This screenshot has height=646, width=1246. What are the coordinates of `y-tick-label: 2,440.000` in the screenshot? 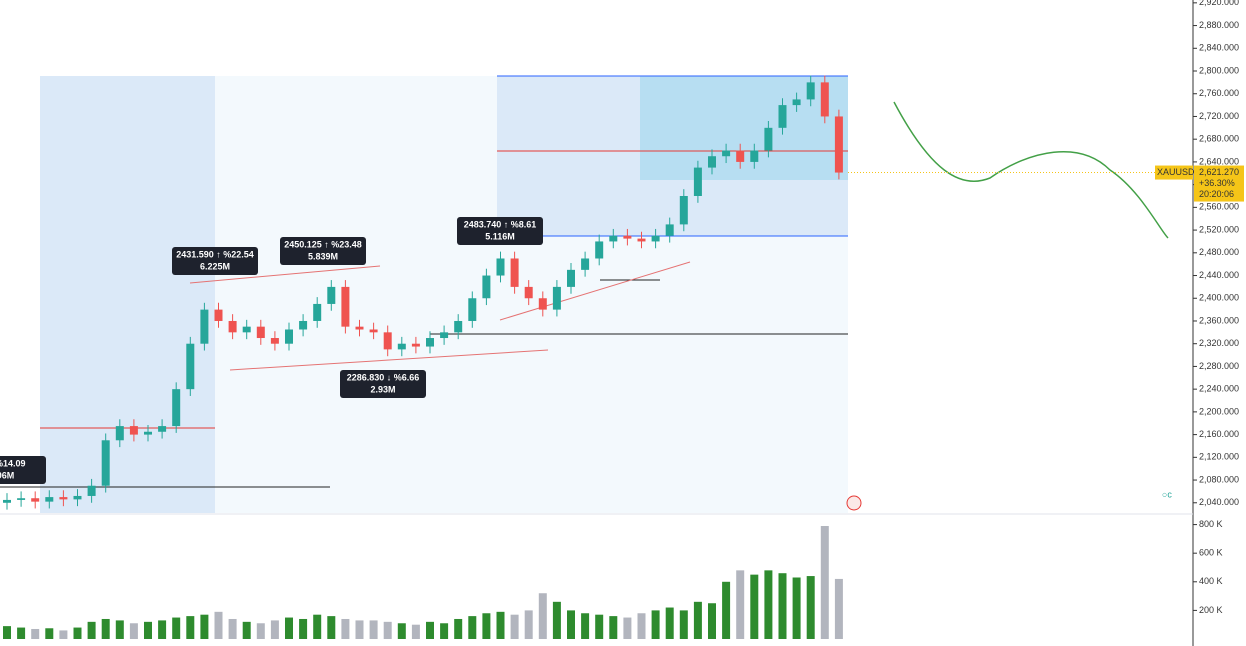 It's located at (1219, 275).